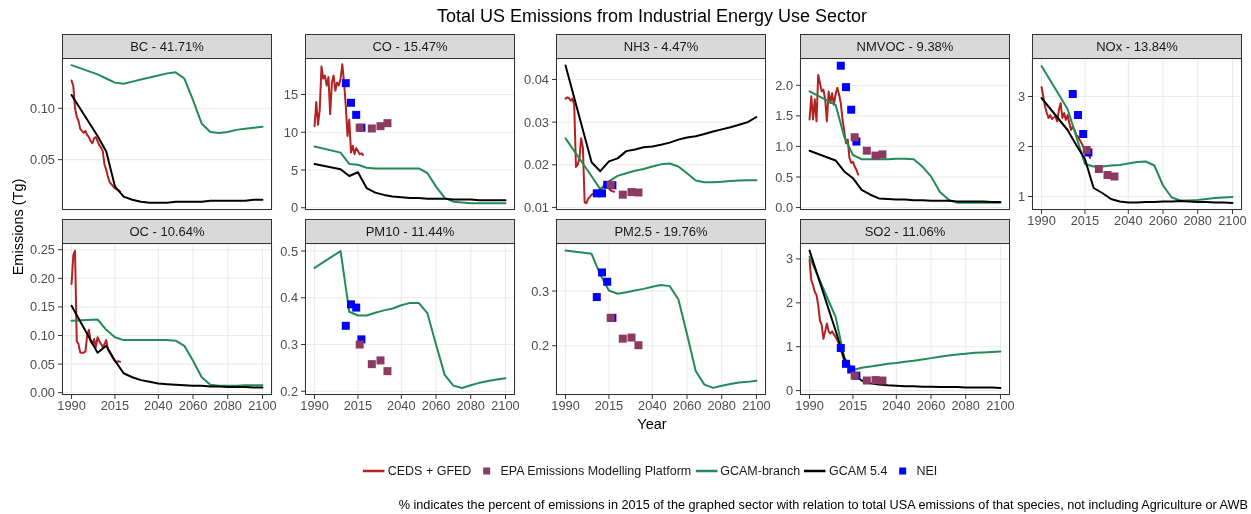  What do you see at coordinates (42, 307) in the screenshot?
I see `y-tick-label: 0.15` at bounding box center [42, 307].